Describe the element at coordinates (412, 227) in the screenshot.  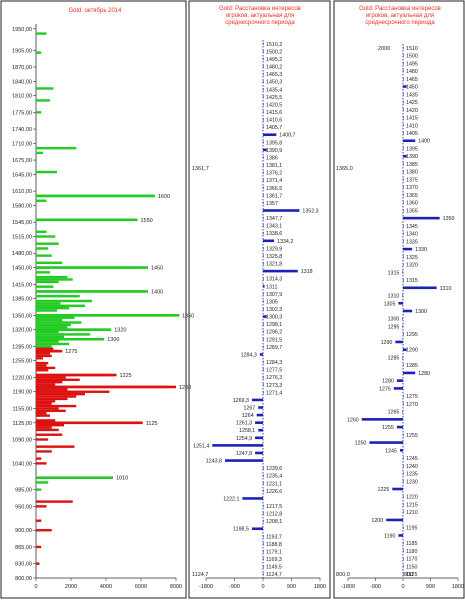
I see `panel3-level-label: 1345` at that location.